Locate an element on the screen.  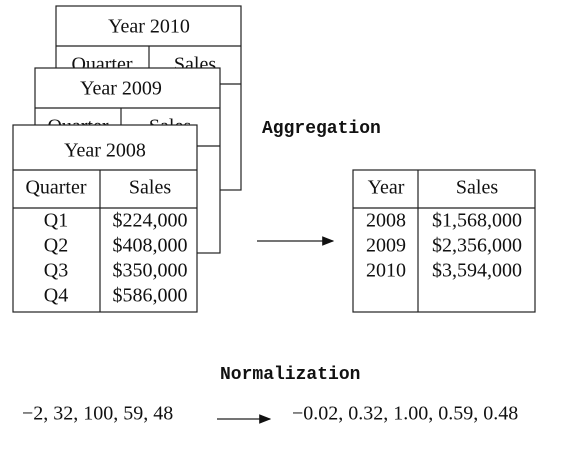
column-header: Year is located at coordinates (386, 188).